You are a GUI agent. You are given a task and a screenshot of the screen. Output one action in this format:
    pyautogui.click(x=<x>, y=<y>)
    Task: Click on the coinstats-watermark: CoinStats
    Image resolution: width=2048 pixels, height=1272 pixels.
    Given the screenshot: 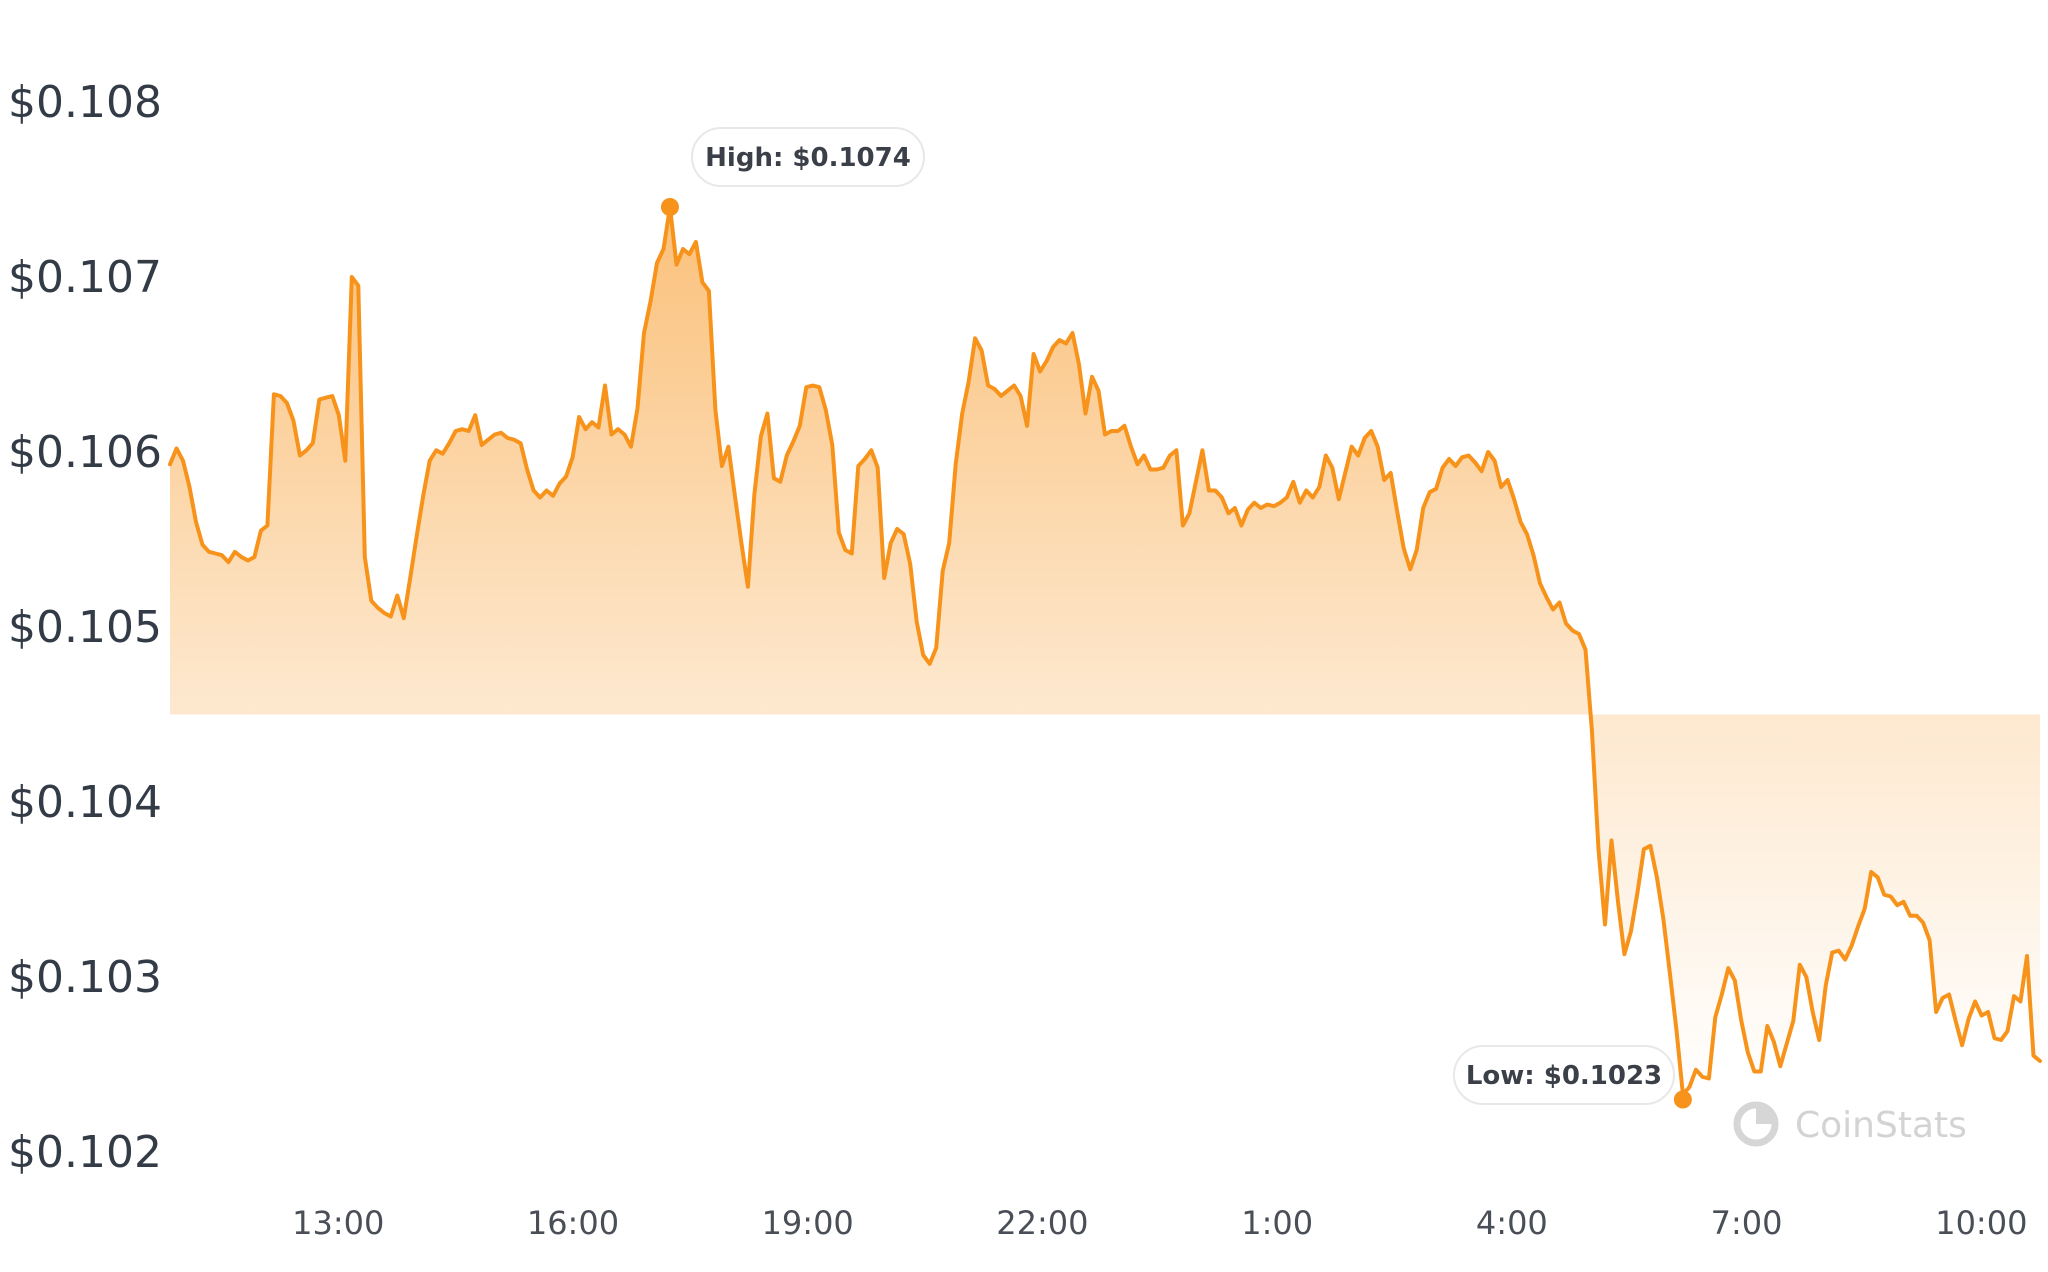 What is the action you would take?
    pyautogui.click(x=1850, y=1124)
    